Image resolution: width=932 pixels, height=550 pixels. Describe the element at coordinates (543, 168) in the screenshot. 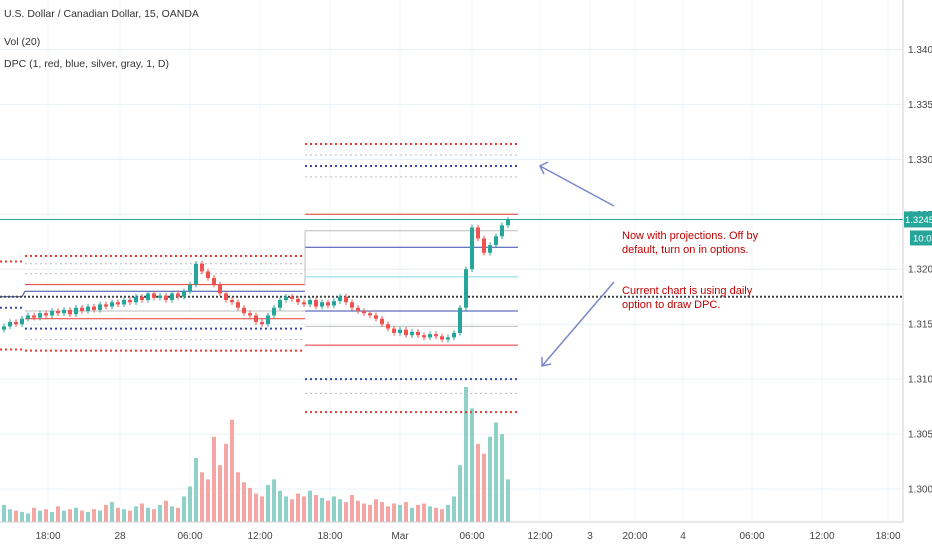

I see `arrow-up-head` at that location.